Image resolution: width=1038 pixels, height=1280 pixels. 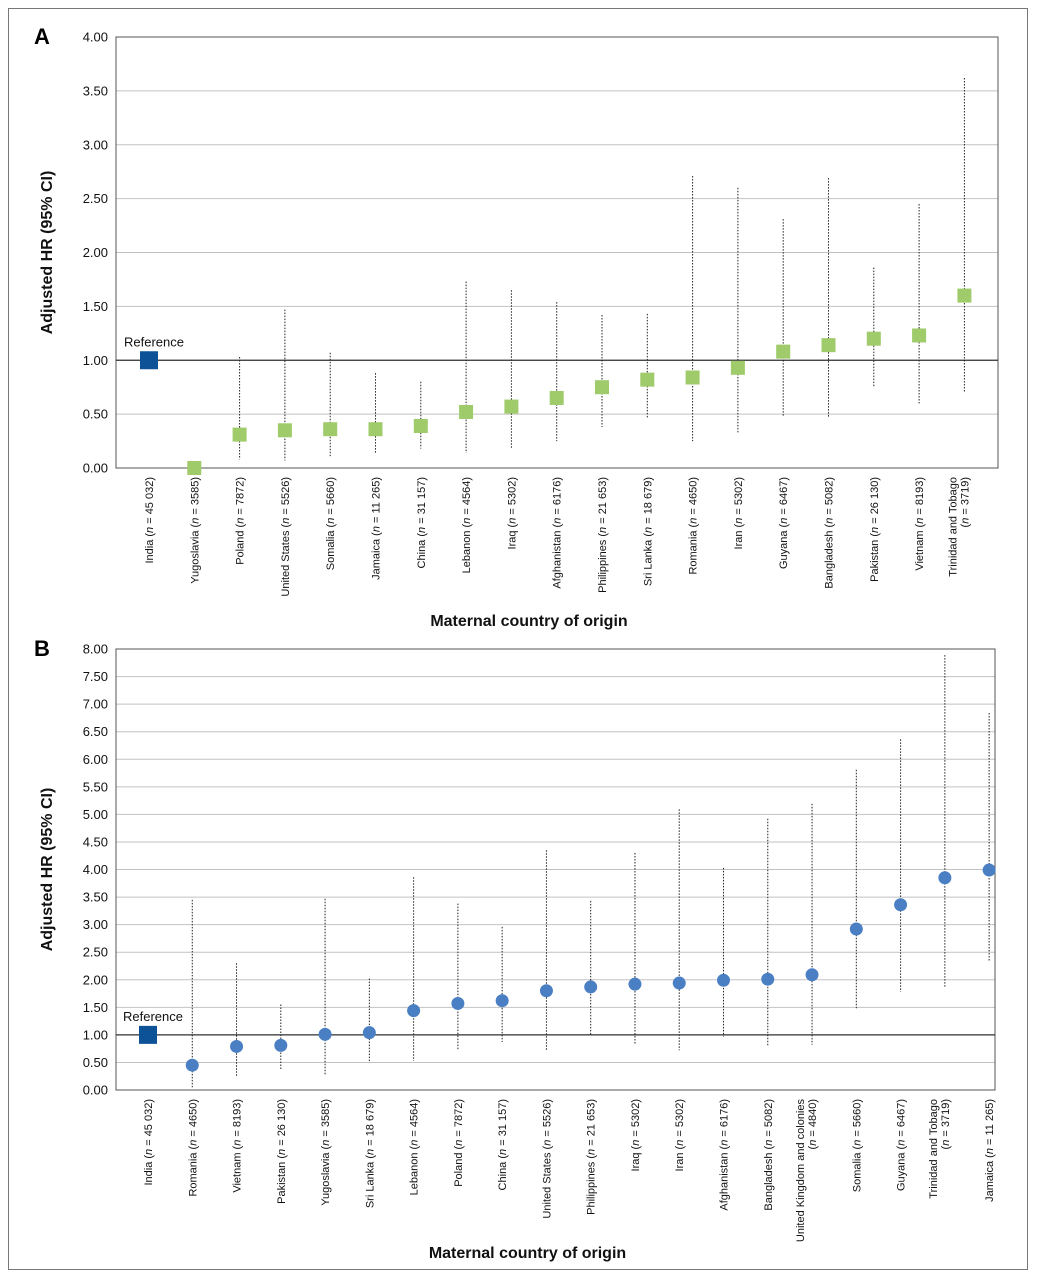 I want to click on category-label-part: = 6467), so click(x=902, y=1119).